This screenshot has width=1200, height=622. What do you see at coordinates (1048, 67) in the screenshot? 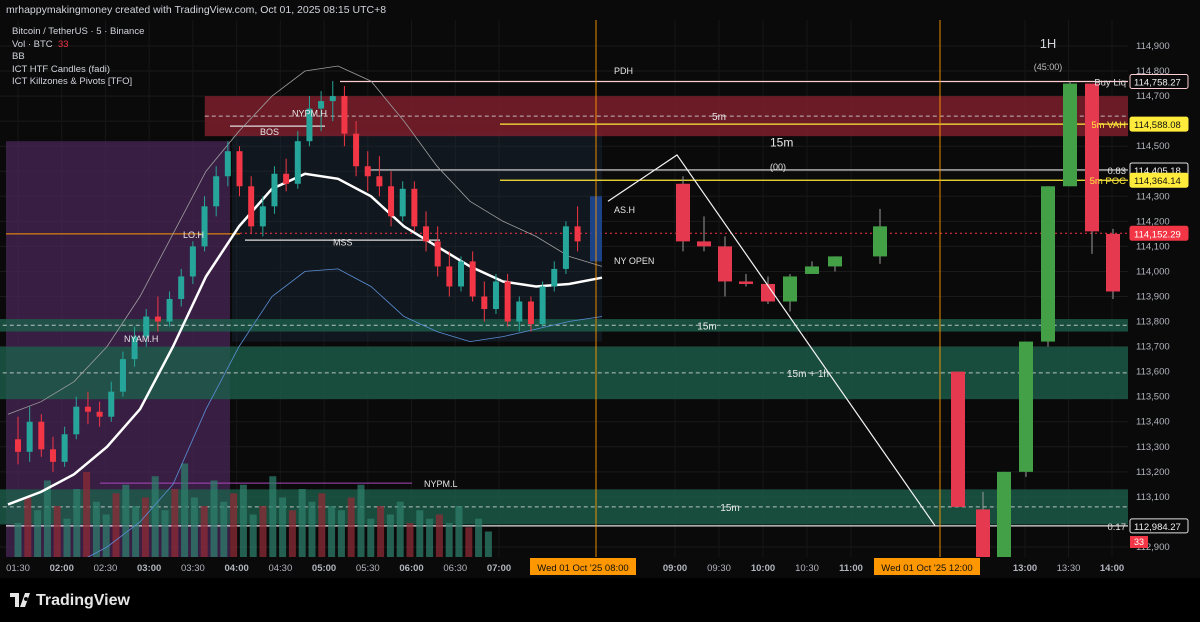
I see `htf-timer: (45:00)` at bounding box center [1048, 67].